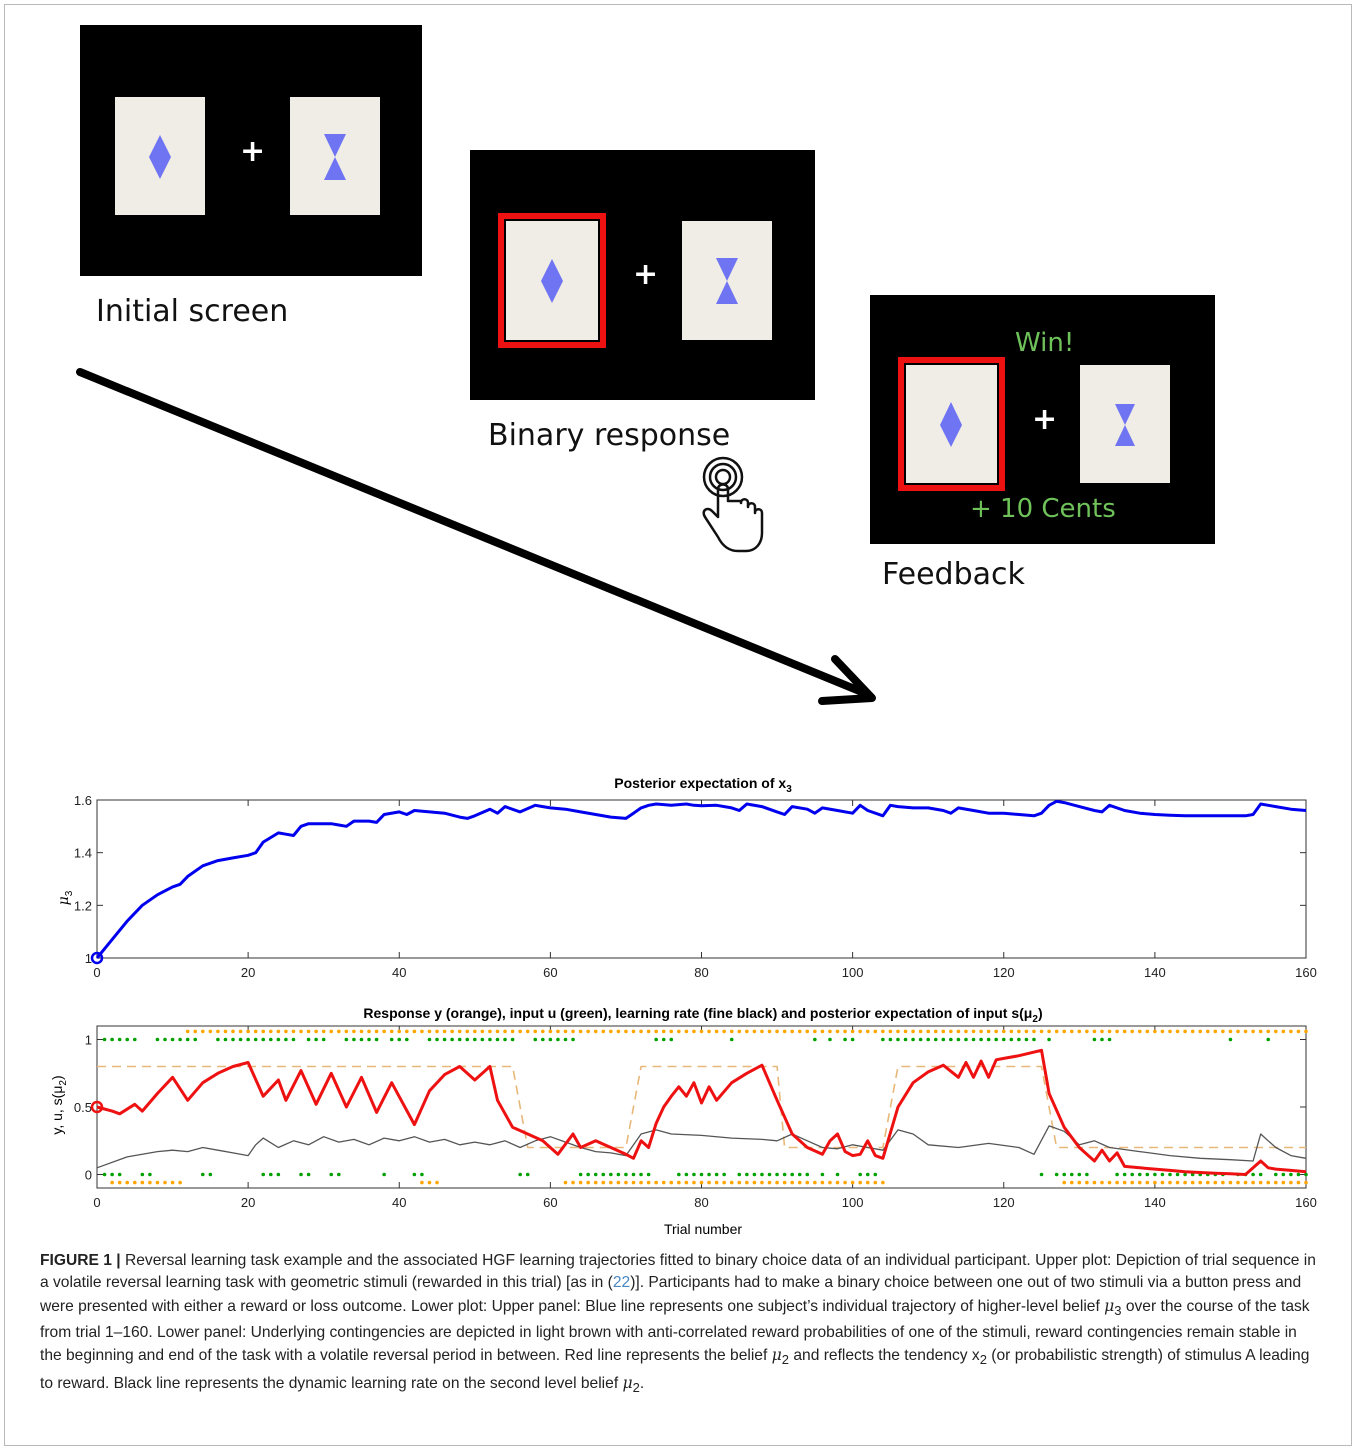 This screenshot has height=1452, width=1358. I want to click on y-tick-label: 1, so click(88, 1040).